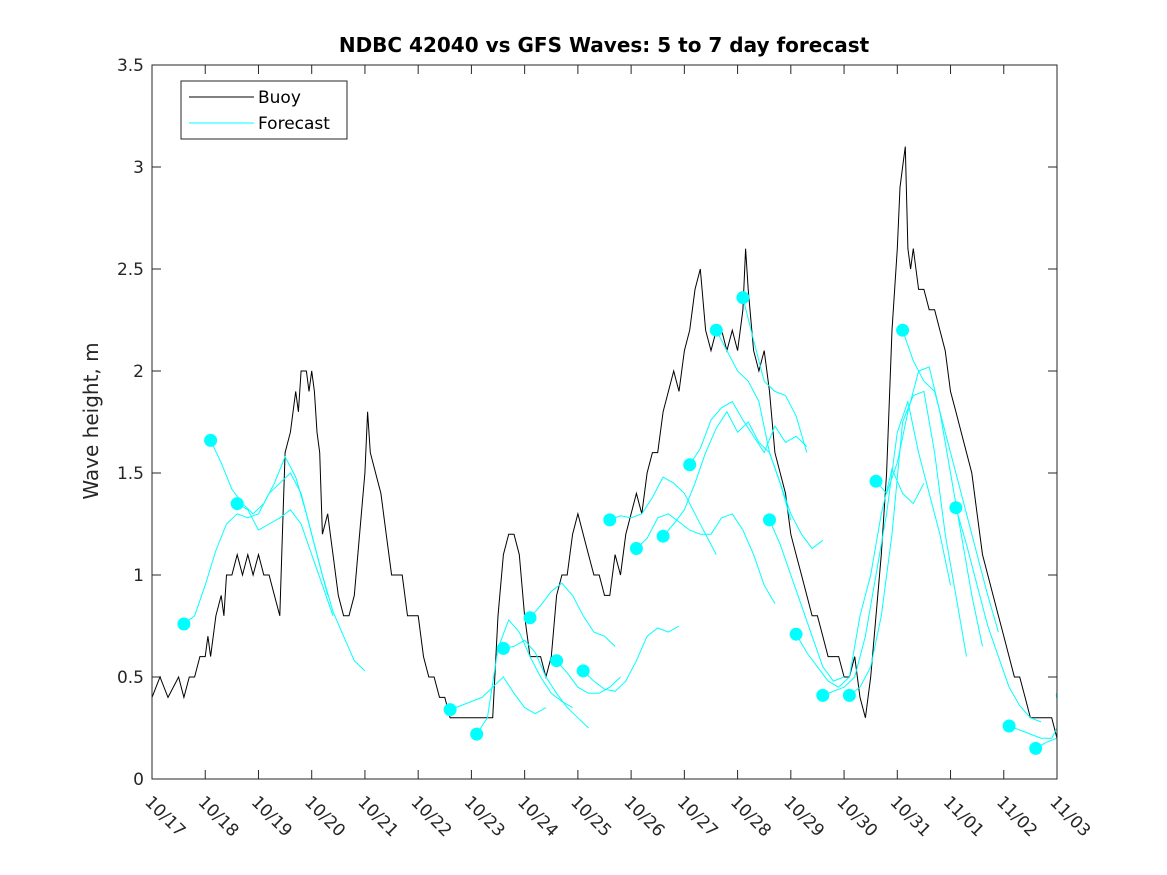  Describe the element at coordinates (294, 124) in the screenshot. I see `legend-forecast-label: Forecast` at that location.